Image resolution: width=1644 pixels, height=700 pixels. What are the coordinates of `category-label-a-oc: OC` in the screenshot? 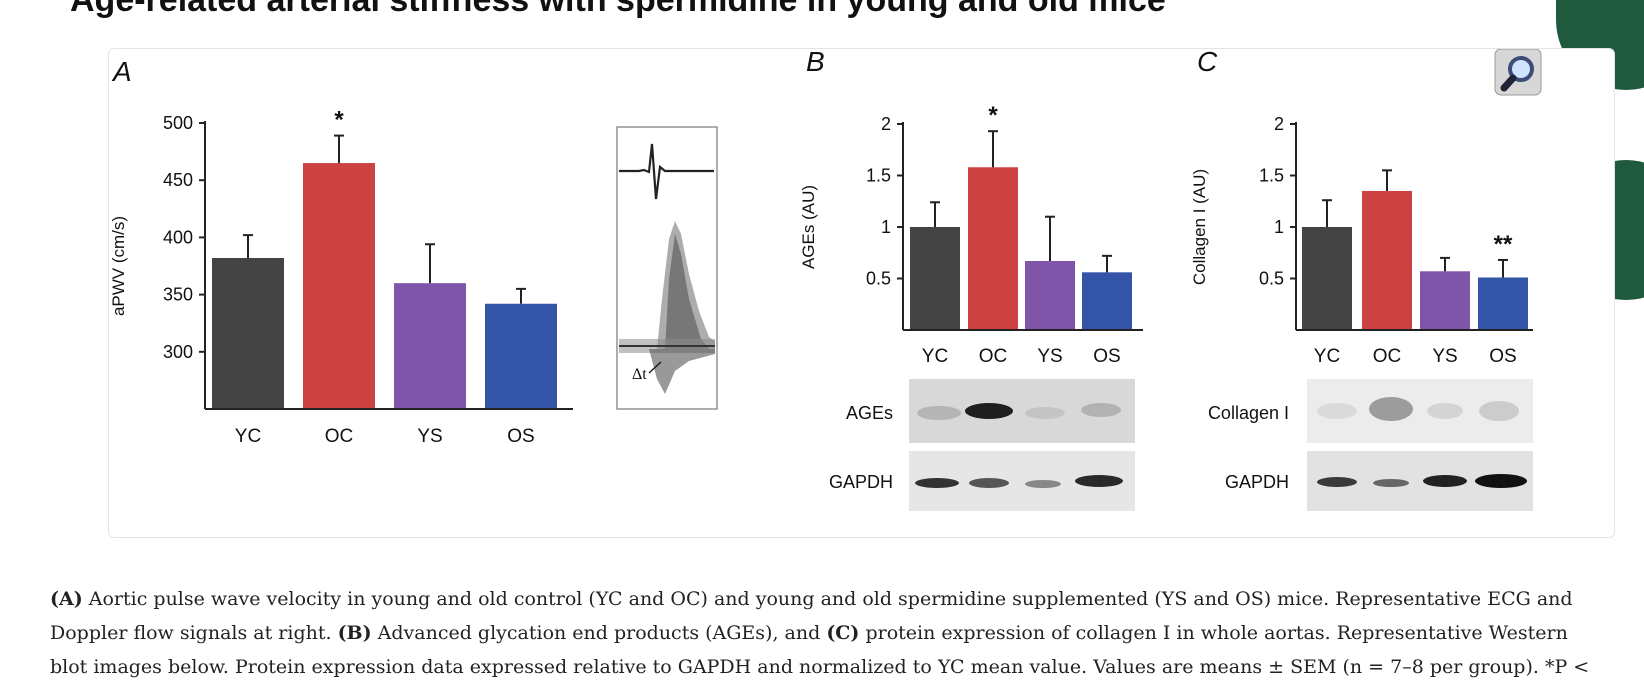 It's located at (339, 436).